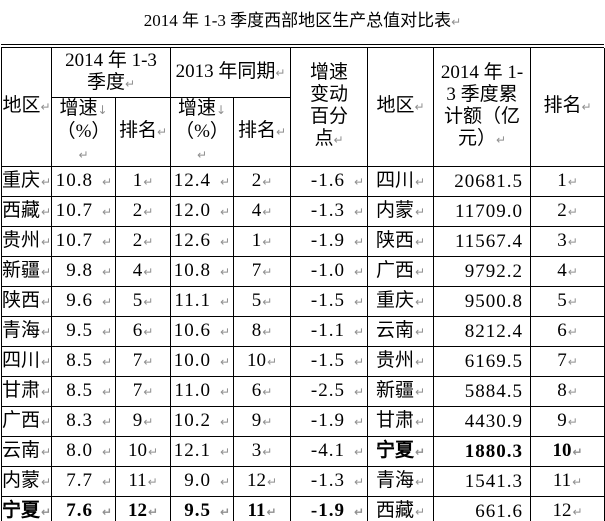 Image resolution: width=605 pixels, height=521 pixels. What do you see at coordinates (143, 451) in the screenshot?
I see `value-cell: 10↵` at bounding box center [143, 451].